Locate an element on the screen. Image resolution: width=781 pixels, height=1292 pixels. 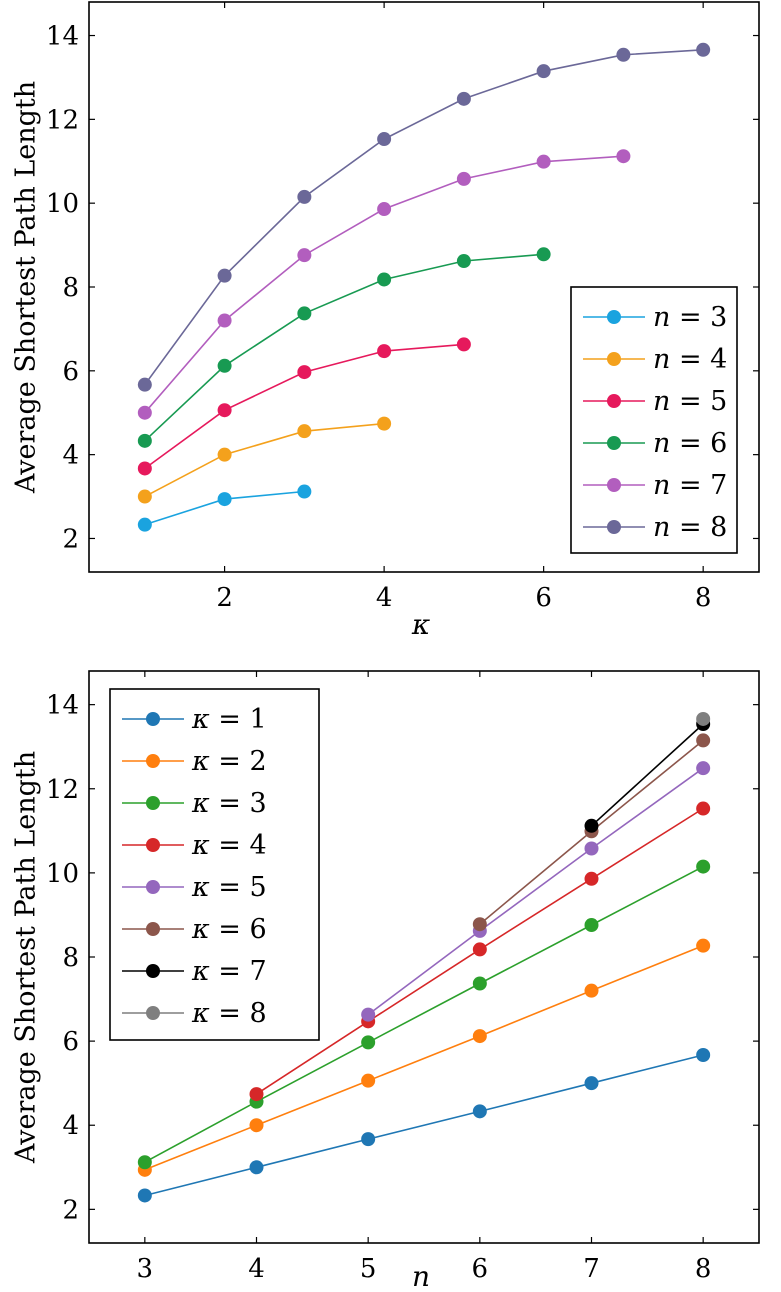
y-tick-label: 12 is located at coordinates (62, 790).